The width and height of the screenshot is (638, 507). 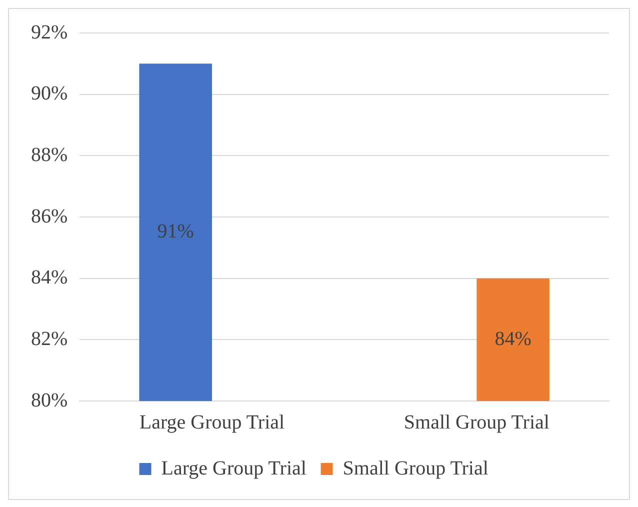 What do you see at coordinates (49, 400) in the screenshot?
I see `y-tick-label: 80%` at bounding box center [49, 400].